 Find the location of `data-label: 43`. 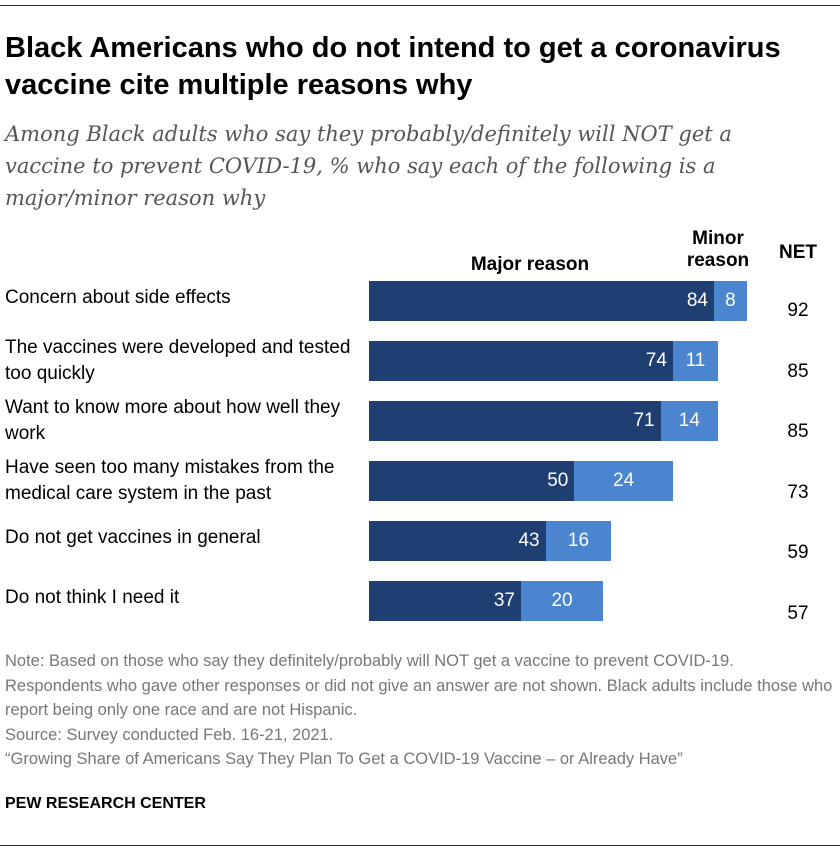

data-label: 43 is located at coordinates (529, 540).